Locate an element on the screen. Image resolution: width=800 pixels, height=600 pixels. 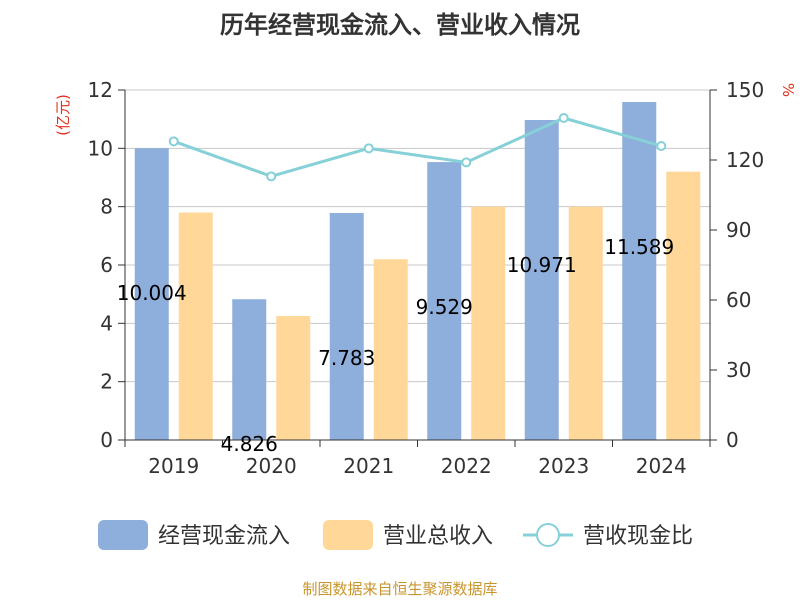
right-axis-tick-label: 120 is located at coordinates (745, 160).